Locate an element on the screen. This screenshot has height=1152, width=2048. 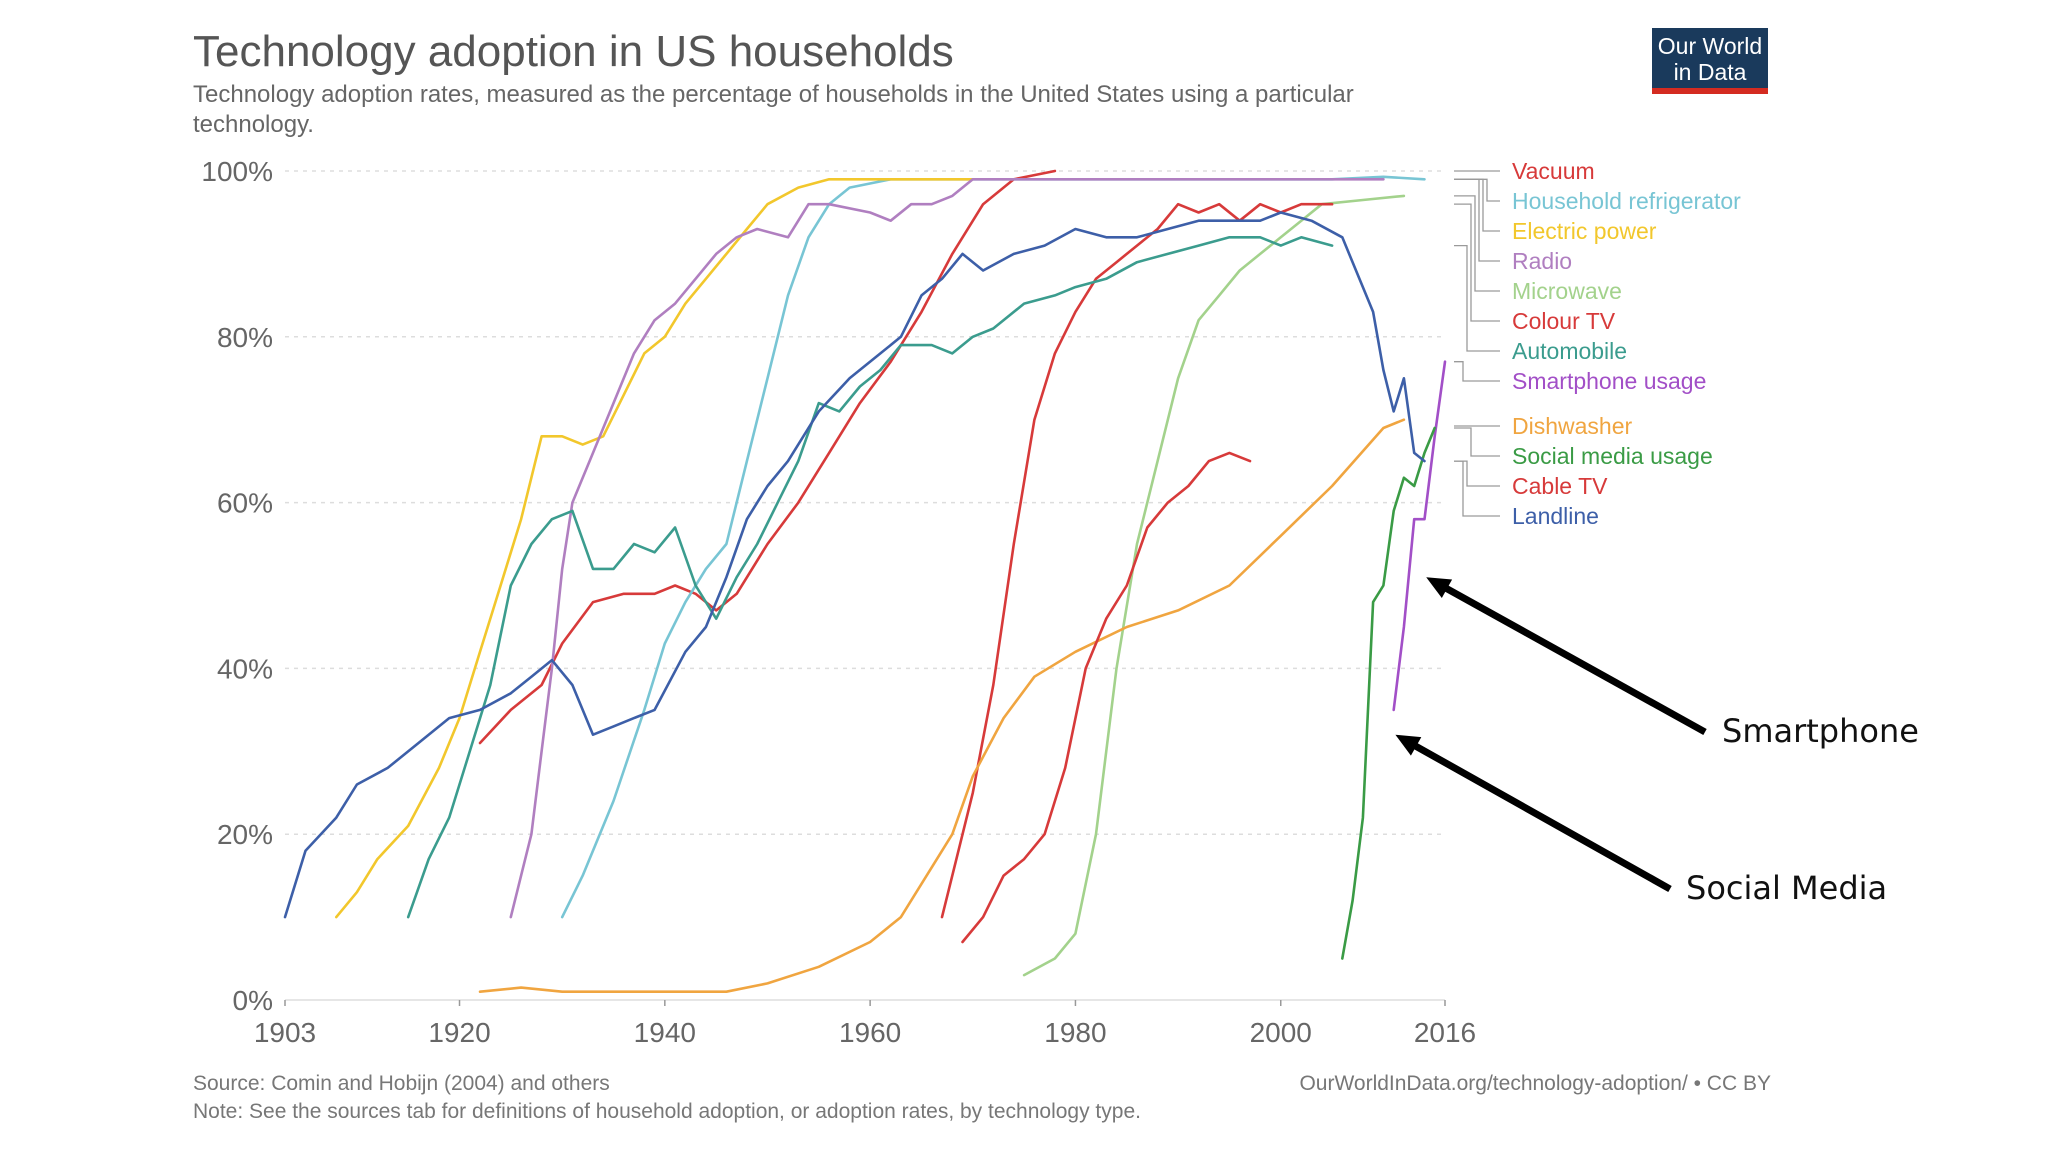
legend-item-dishwasher: Dishwasher is located at coordinates (1572, 426).